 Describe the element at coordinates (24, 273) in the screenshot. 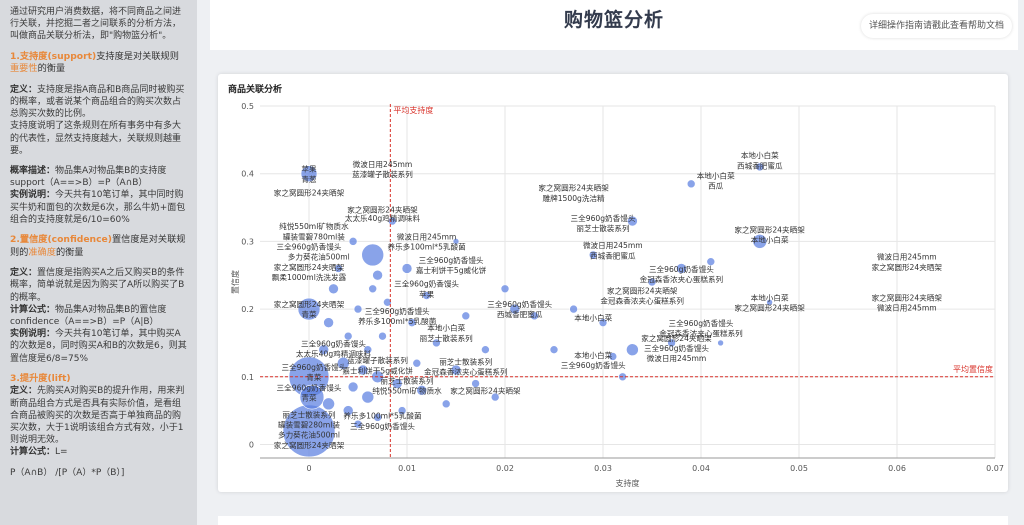

I see `confidence-def-label: 定义：` at that location.